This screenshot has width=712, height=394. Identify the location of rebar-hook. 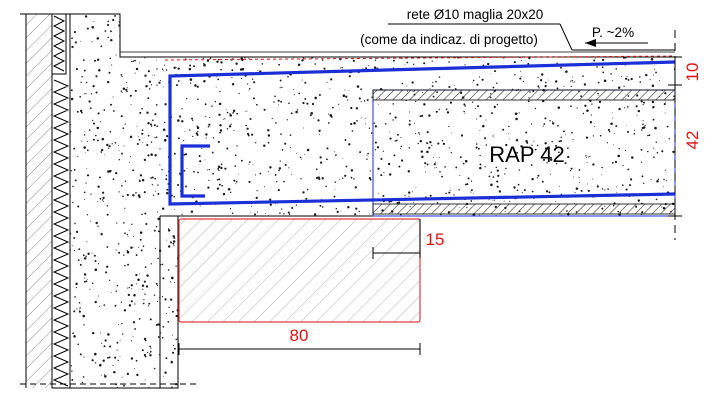
(195, 171).